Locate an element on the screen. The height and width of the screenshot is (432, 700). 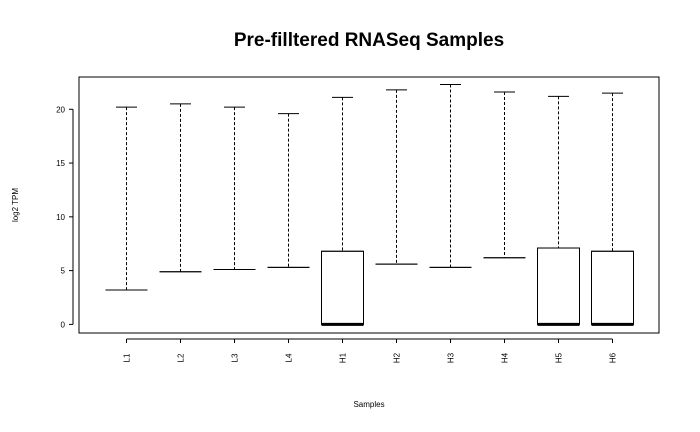
box-L2 is located at coordinates (180, 188).